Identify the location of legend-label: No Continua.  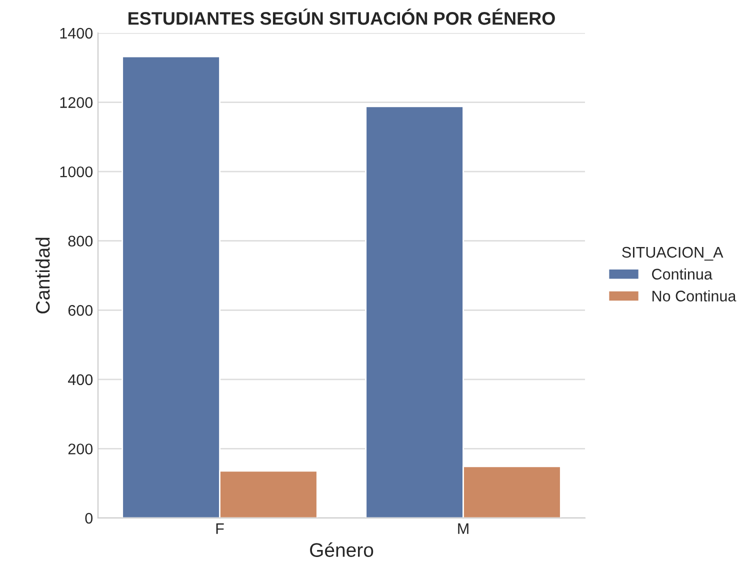
(694, 296).